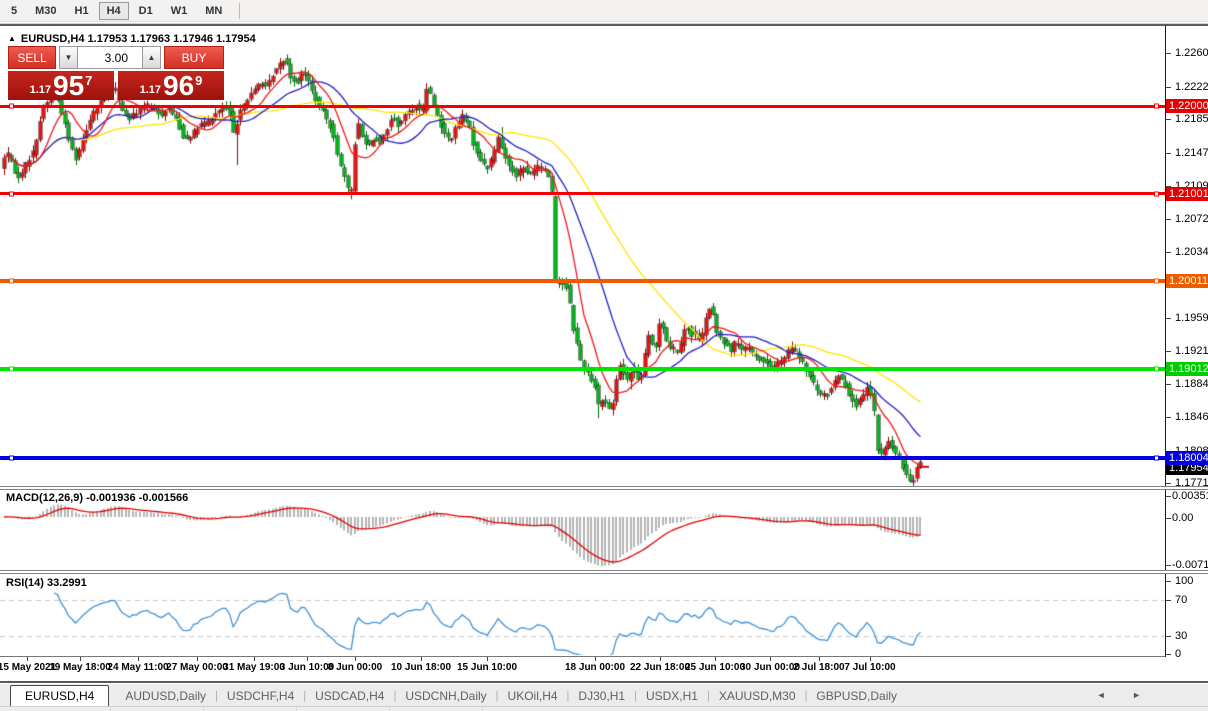 This screenshot has height=711, width=1208. Describe the element at coordinates (89, 80) in the screenshot. I see `sell-price-sup: 7` at that location.